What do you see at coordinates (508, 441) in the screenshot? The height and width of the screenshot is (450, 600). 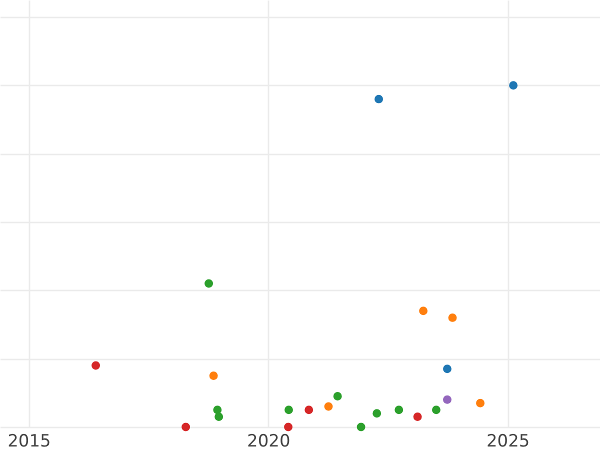 I see `x-tick-label: 2025` at bounding box center [508, 441].